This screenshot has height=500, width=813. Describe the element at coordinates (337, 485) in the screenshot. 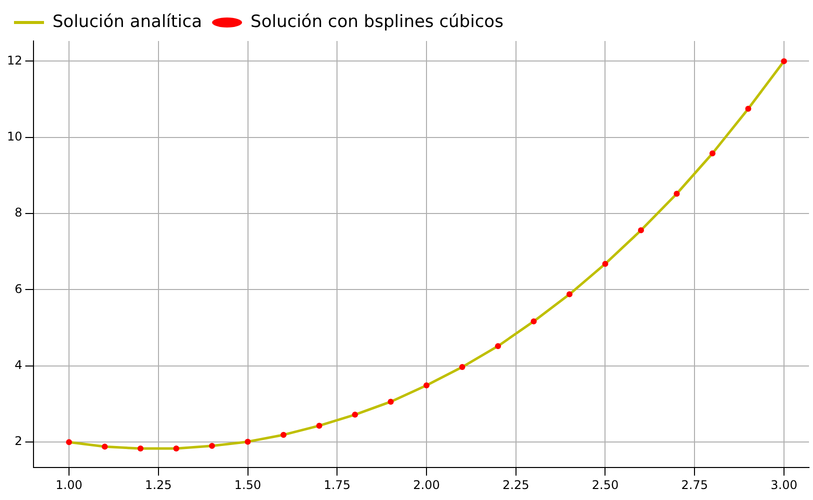

I see `x-tick-label: 1.75` at that location.